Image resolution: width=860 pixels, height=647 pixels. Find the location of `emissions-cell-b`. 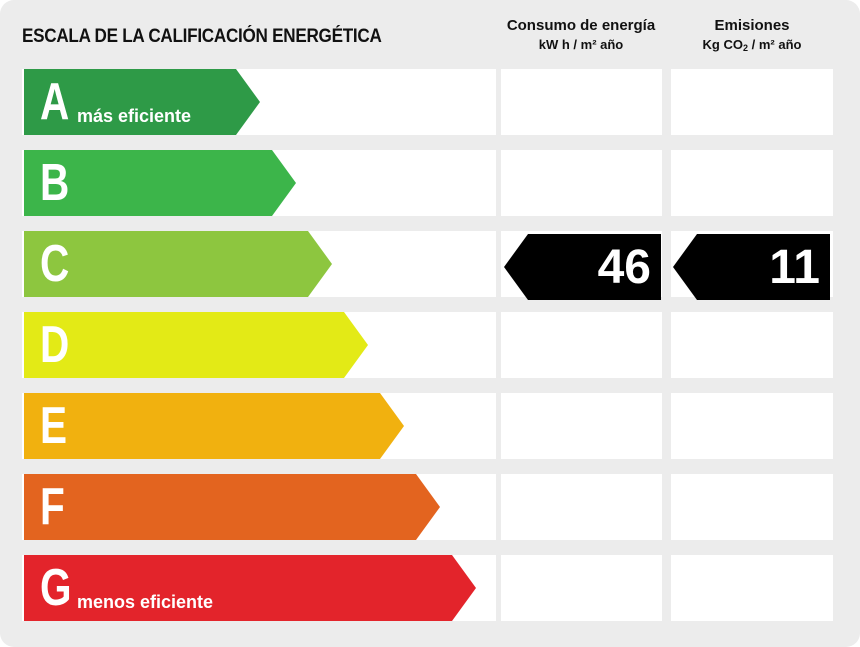

emissions-cell-b is located at coordinates (752, 183).